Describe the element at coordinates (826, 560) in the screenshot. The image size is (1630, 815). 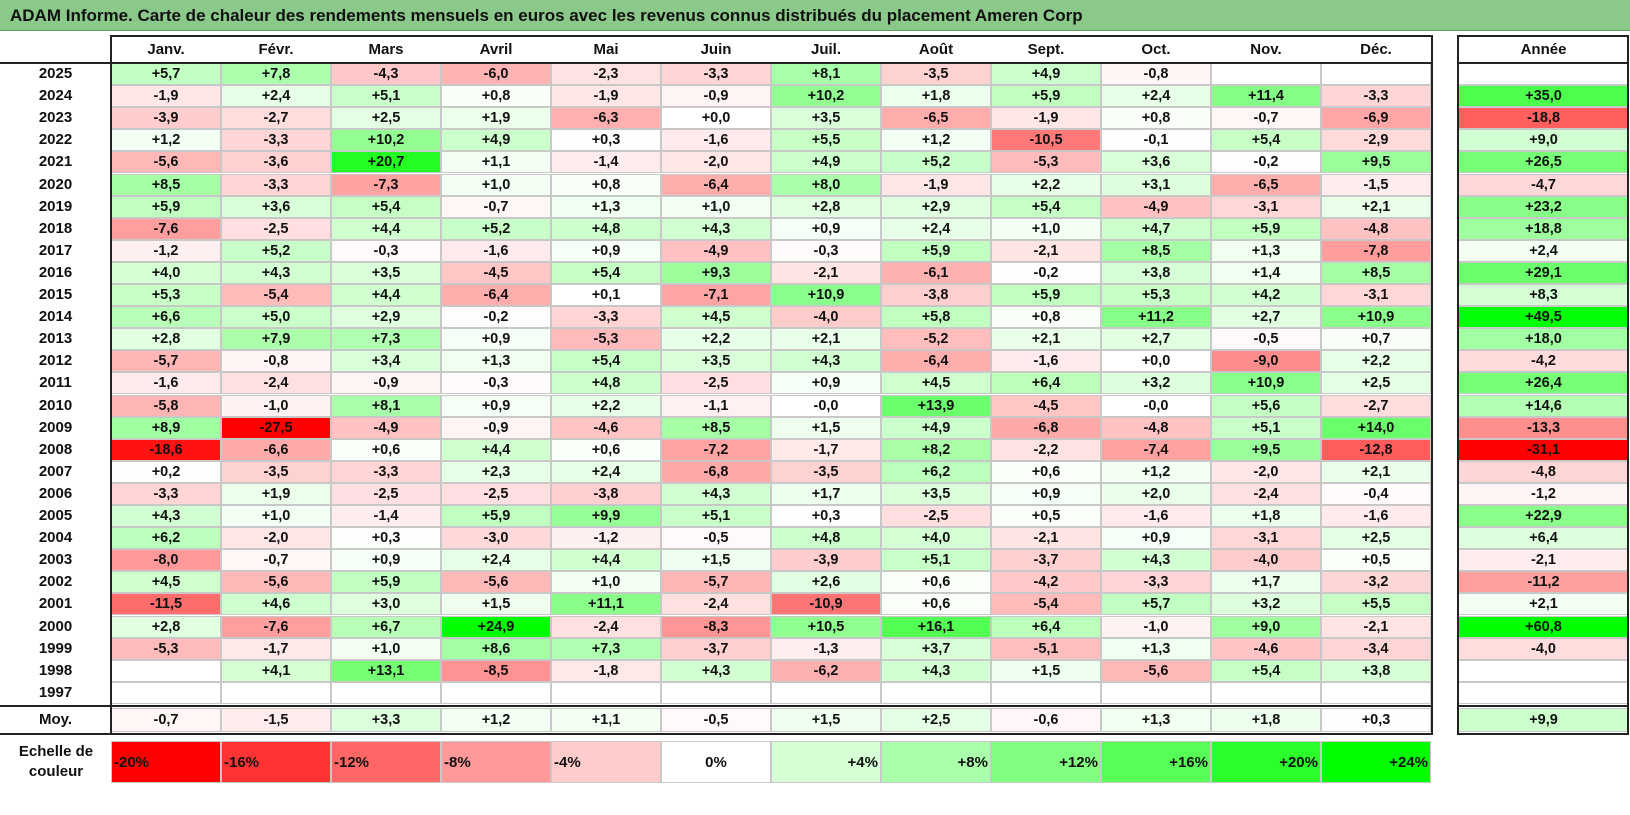
I see `heatmap-cell: -3,9` at that location.